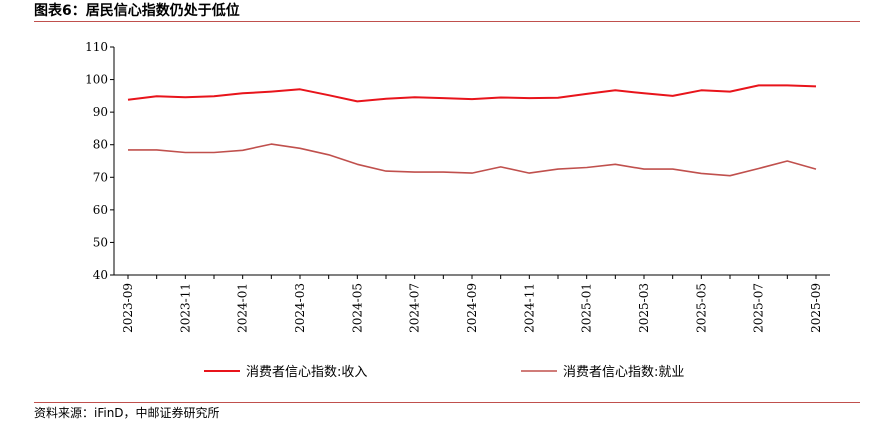  What do you see at coordinates (137, 11) in the screenshot?
I see `figure-title: 图表6：居民信心指数仍处于低位` at bounding box center [137, 11].